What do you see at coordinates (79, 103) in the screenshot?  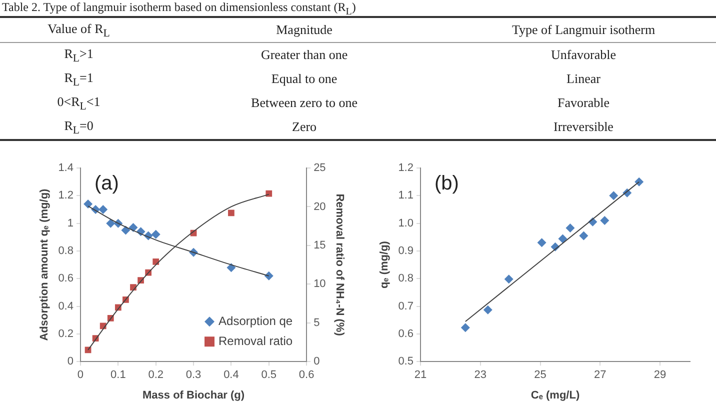 I see `text: 0<R$_{L}$<1` at bounding box center [79, 103].